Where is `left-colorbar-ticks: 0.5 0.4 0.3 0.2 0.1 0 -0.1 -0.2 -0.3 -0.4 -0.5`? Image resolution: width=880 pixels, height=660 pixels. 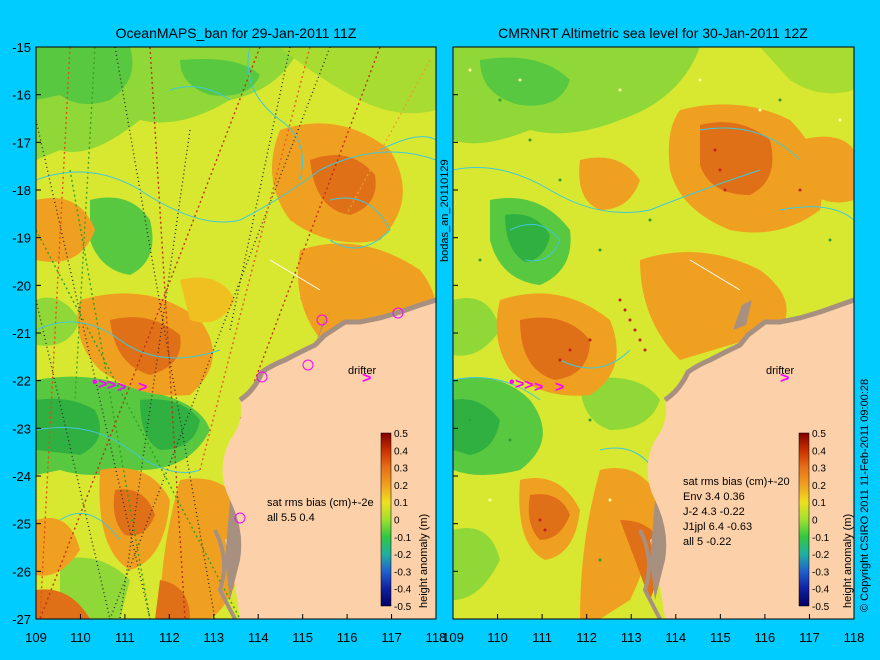 left-colorbar-ticks: 0.5 0.4 0.3 0.2 0.1 0 -0.1 -0.2 -0.3 -0.4 -0.5 is located at coordinates (403, 521).